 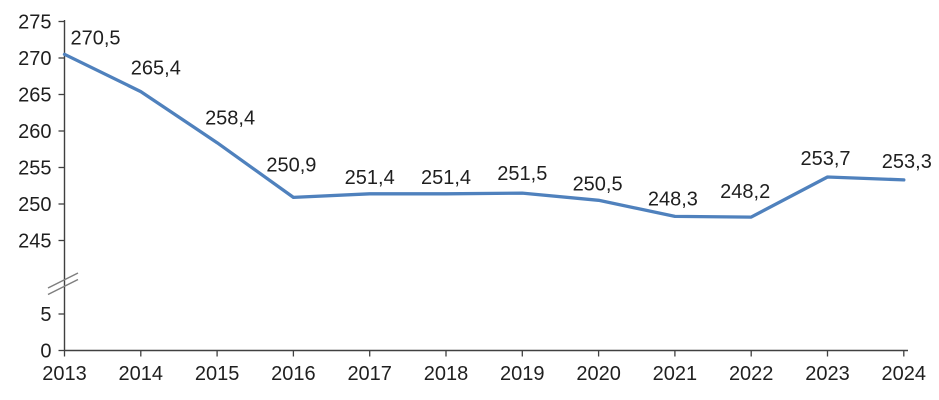 I want to click on data-label: 248,3, so click(x=673, y=199).